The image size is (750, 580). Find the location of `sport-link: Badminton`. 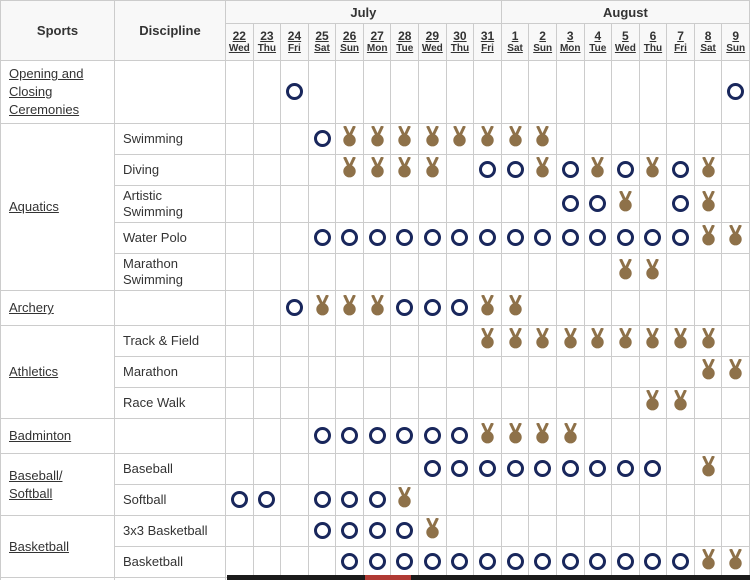

sport-link: Badminton is located at coordinates (40, 435).